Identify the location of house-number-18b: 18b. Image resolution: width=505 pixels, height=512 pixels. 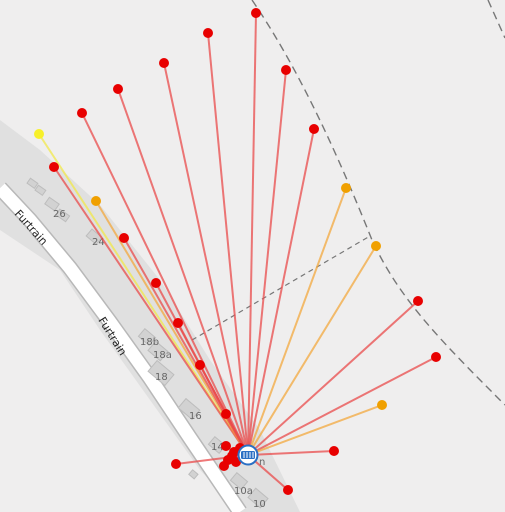
(149, 342).